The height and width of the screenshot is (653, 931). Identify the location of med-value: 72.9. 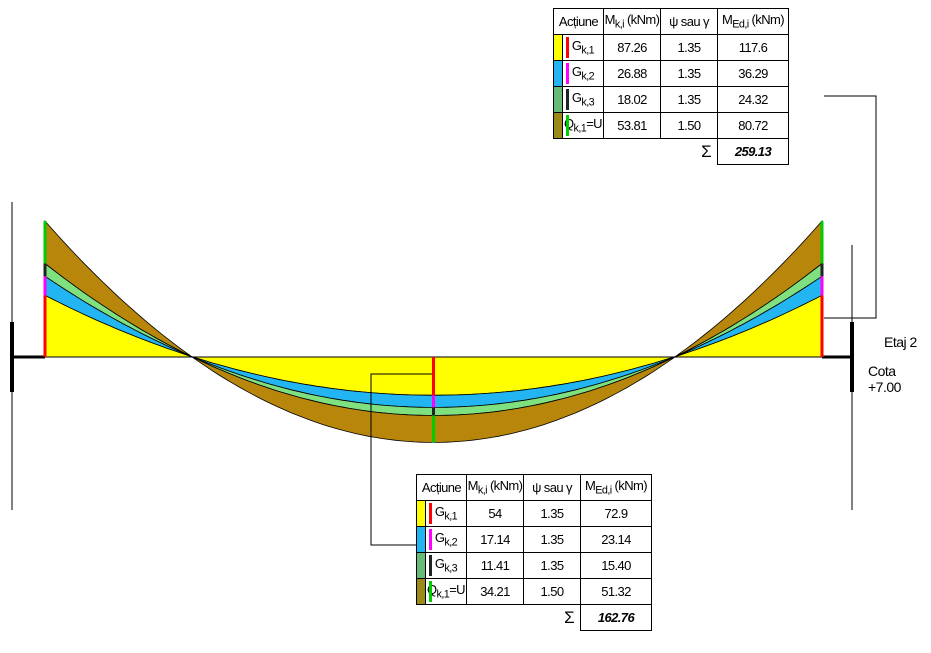
(616, 513).